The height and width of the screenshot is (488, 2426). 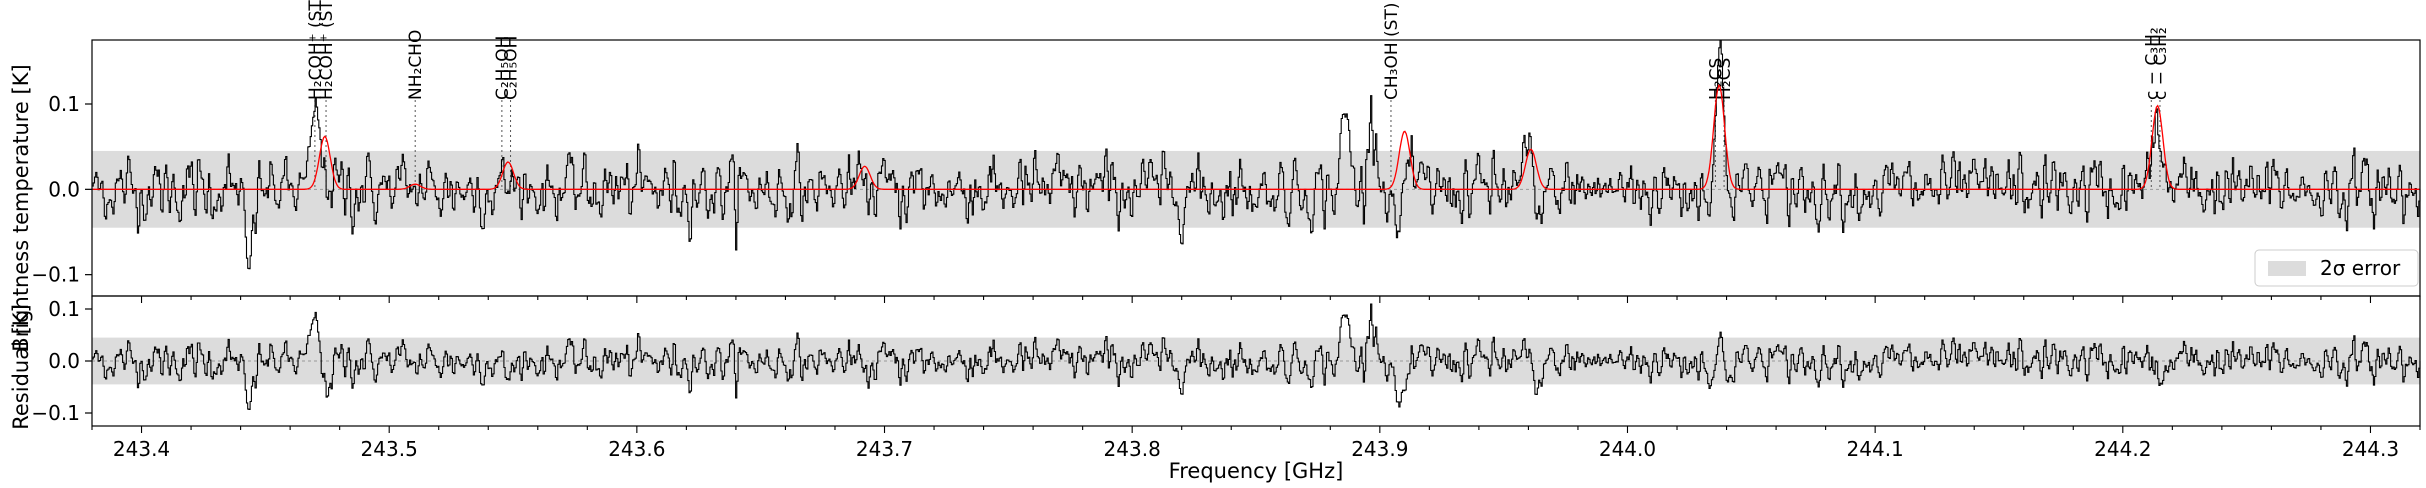 What do you see at coordinates (389, 449) in the screenshot?
I see `x-tick-label: 243.5` at bounding box center [389, 449].